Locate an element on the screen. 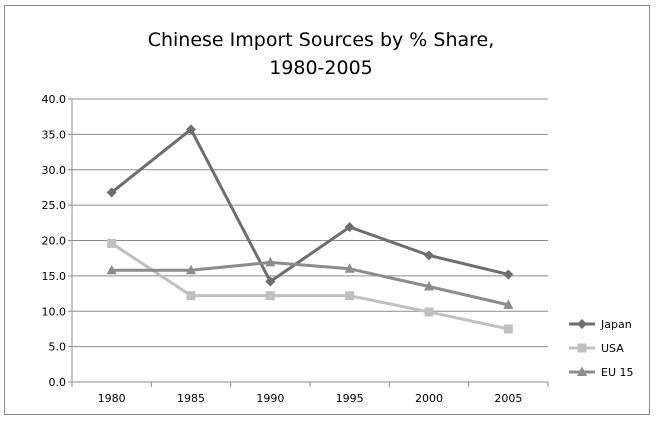  legend-label: USA is located at coordinates (612, 348).